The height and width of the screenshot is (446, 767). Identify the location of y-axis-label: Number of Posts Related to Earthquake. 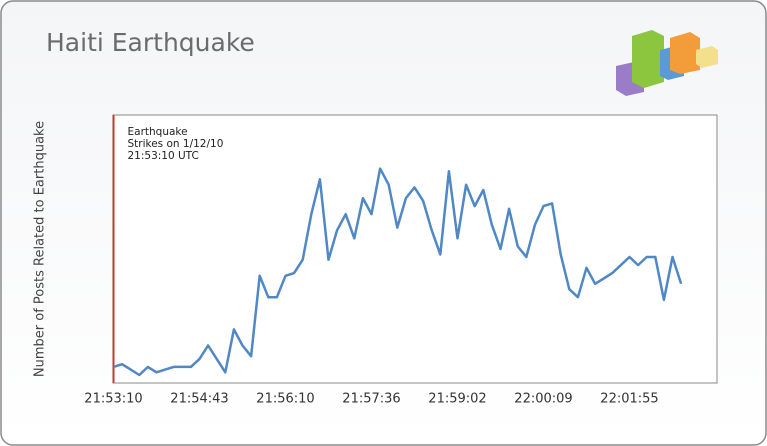
(40, 249).